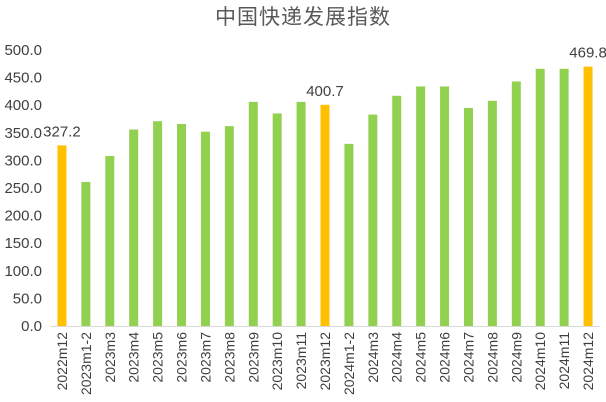 This screenshot has width=606, height=402. Describe the element at coordinates (31, 326) in the screenshot. I see `y-tick-label: 0.0` at that location.